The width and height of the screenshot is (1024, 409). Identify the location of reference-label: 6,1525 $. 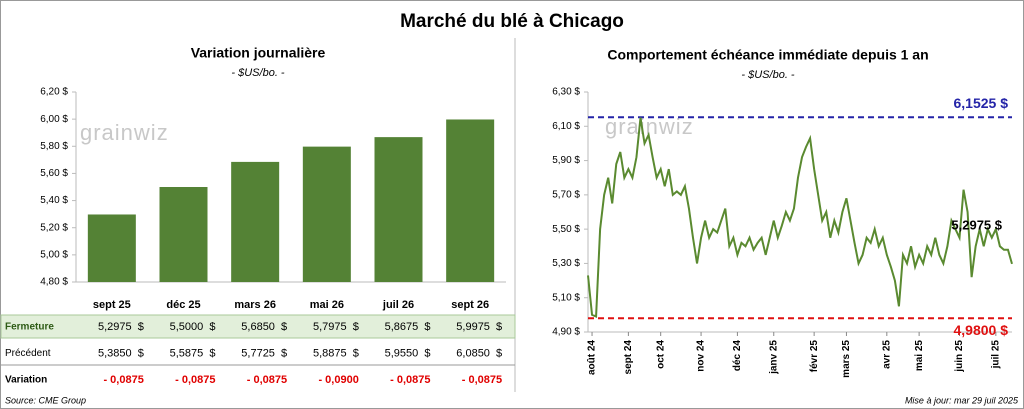
(981, 103).